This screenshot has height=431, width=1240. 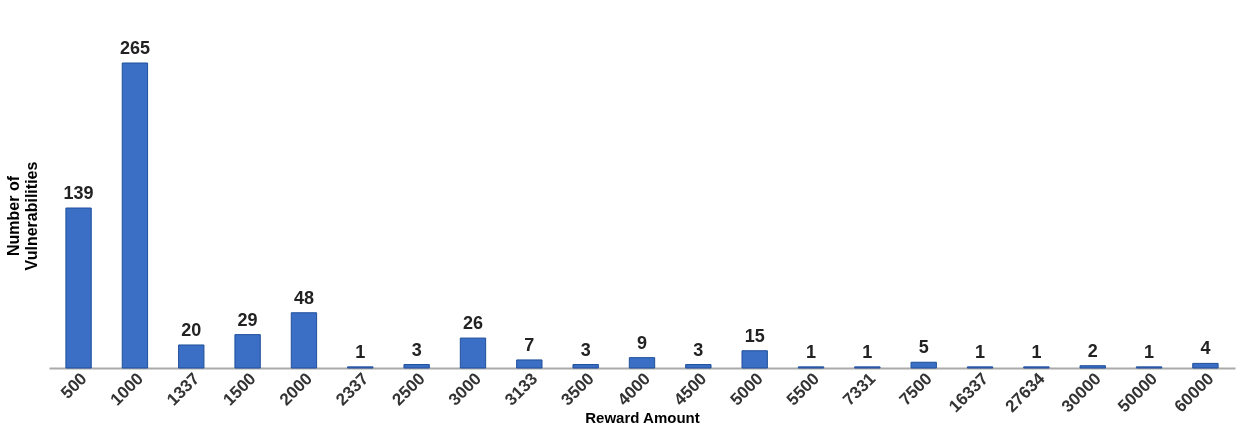 What do you see at coordinates (472, 323) in the screenshot?
I see `data-label: 26` at bounding box center [472, 323].